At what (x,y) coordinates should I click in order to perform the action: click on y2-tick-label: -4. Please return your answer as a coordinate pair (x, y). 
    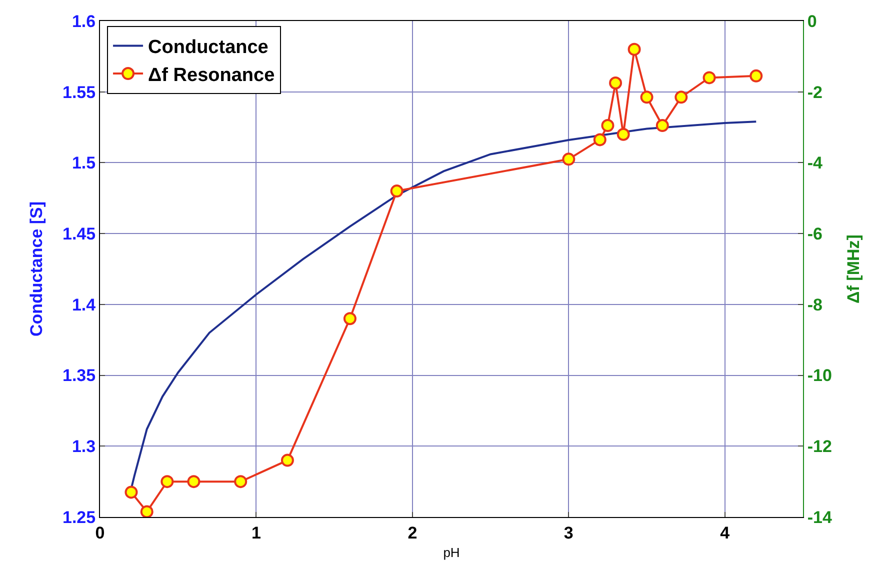
    Looking at the image, I should click on (815, 163).